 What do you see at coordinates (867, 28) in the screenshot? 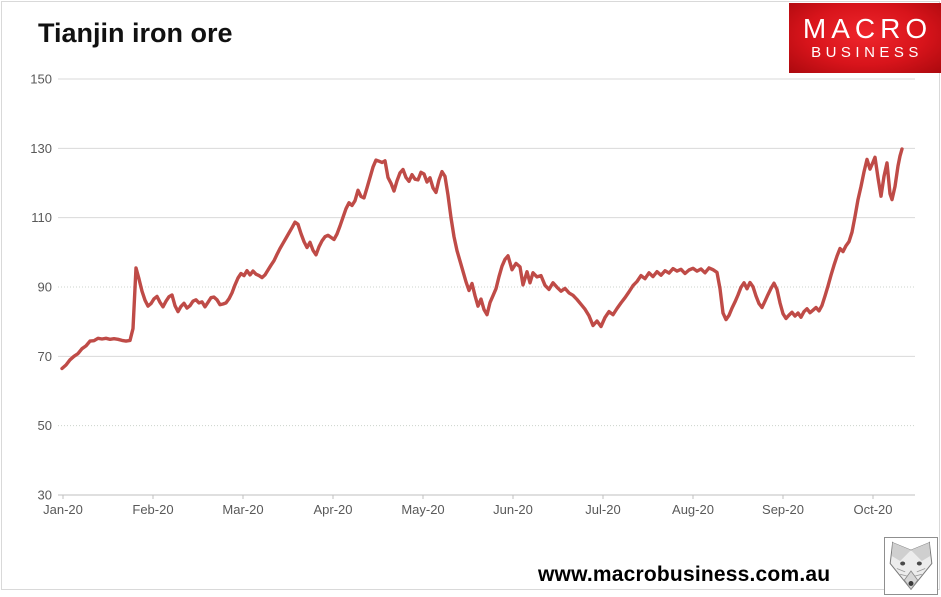
I see `logo-line1: MACRO` at bounding box center [867, 28].